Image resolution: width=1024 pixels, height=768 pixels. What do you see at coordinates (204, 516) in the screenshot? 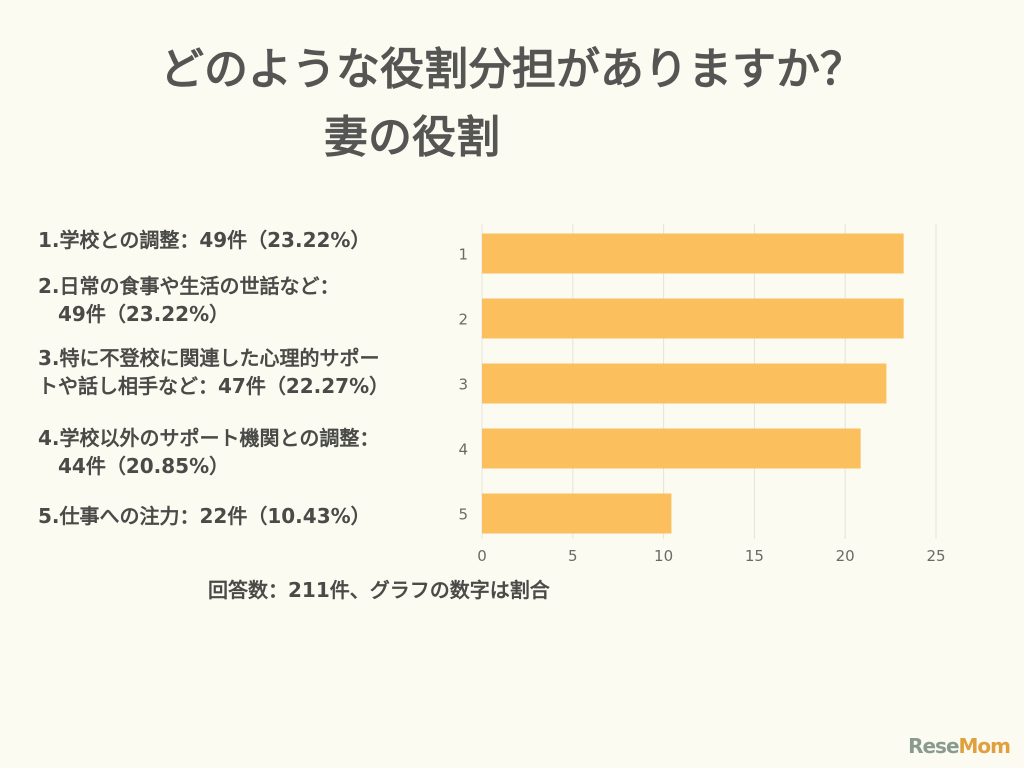
I see `category-label-5: 5.仕事への注力：22件（10.43%）` at bounding box center [204, 516].